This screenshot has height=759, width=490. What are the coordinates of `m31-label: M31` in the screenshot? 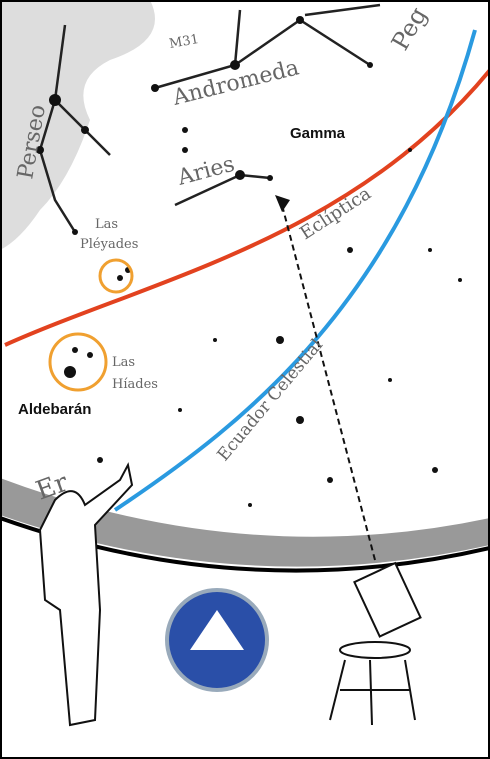 It's located at (184, 42).